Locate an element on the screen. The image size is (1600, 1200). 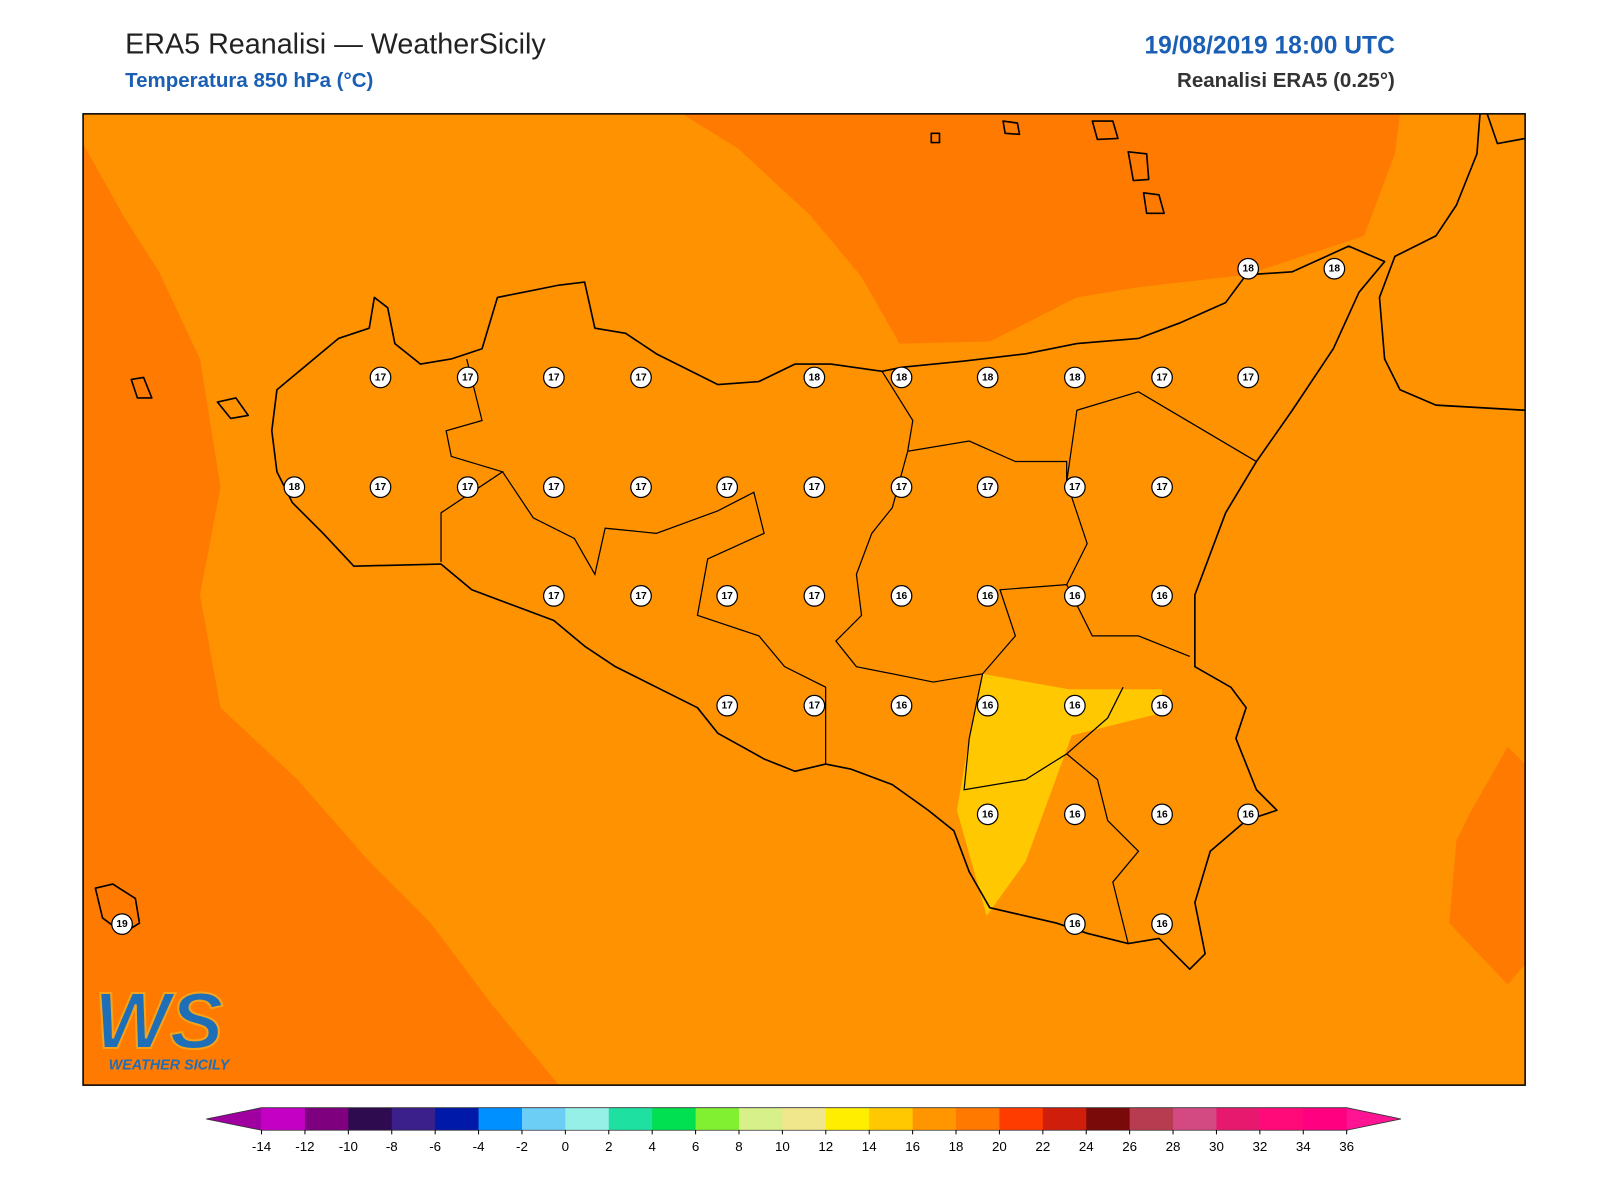
station: 19 is located at coordinates (122, 924).